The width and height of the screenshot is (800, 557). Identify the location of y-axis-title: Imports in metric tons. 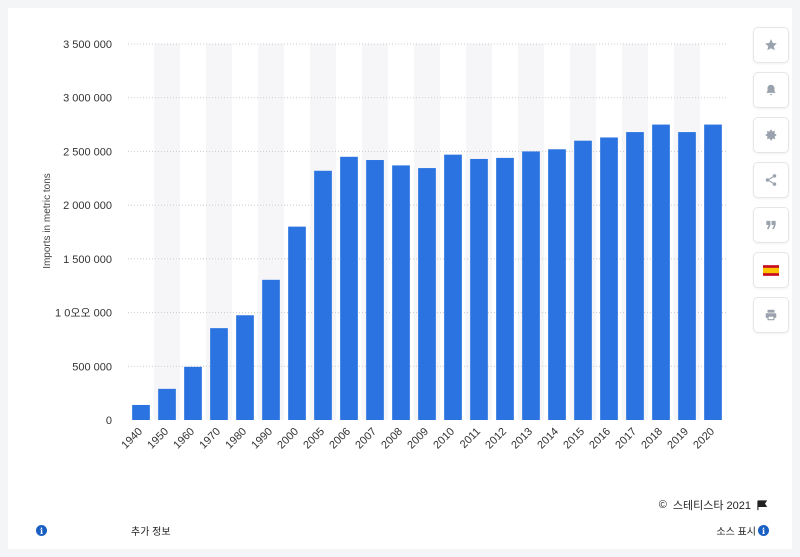
(47, 221).